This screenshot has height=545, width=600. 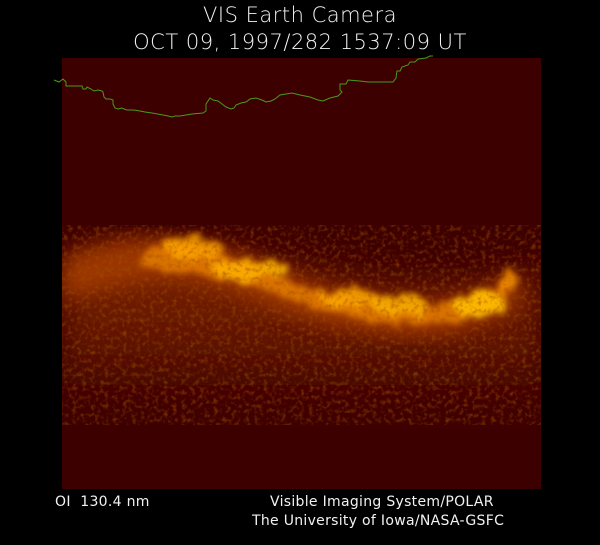 What do you see at coordinates (243, 86) in the screenshot?
I see `coastline-outline` at bounding box center [243, 86].